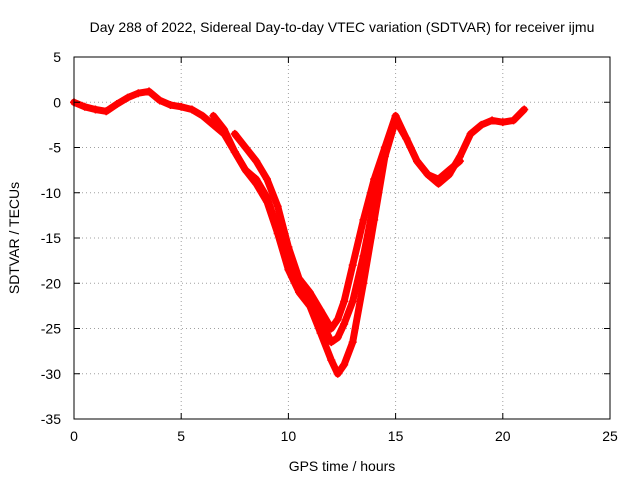 The image size is (640, 480). What do you see at coordinates (51, 374) in the screenshot?
I see `y-tick-label: -30` at bounding box center [51, 374].